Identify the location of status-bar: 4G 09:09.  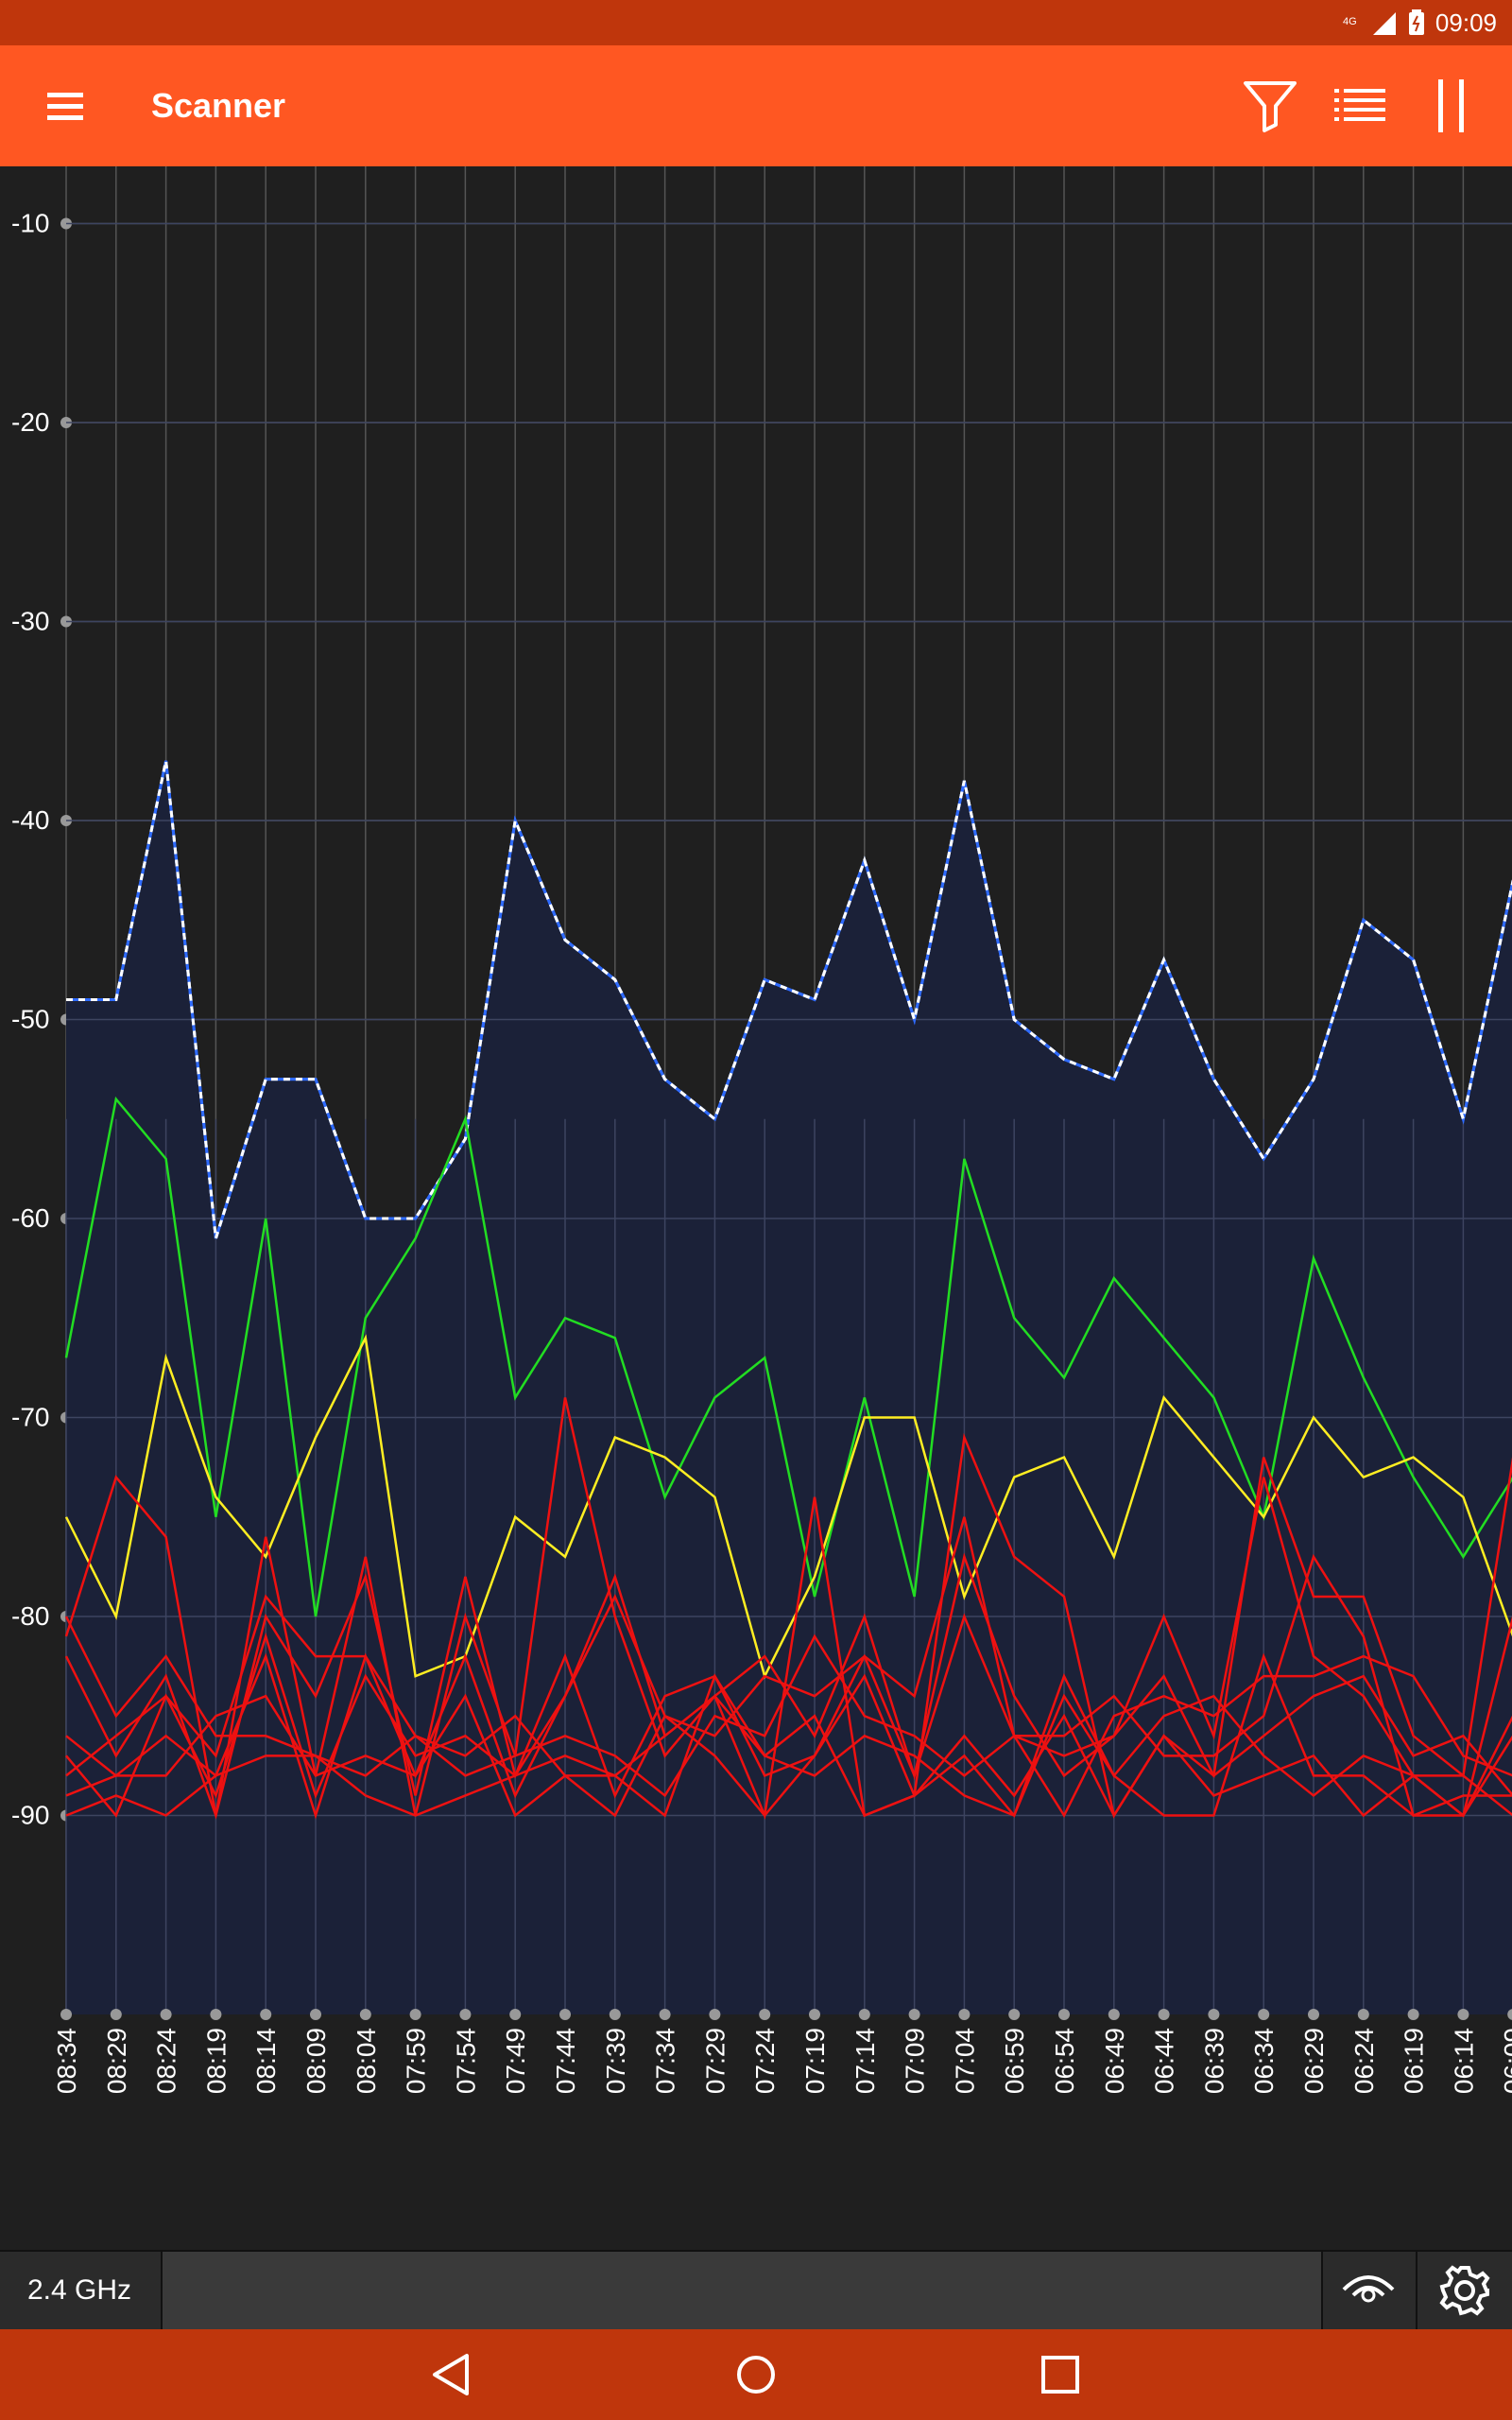
(756, 22).